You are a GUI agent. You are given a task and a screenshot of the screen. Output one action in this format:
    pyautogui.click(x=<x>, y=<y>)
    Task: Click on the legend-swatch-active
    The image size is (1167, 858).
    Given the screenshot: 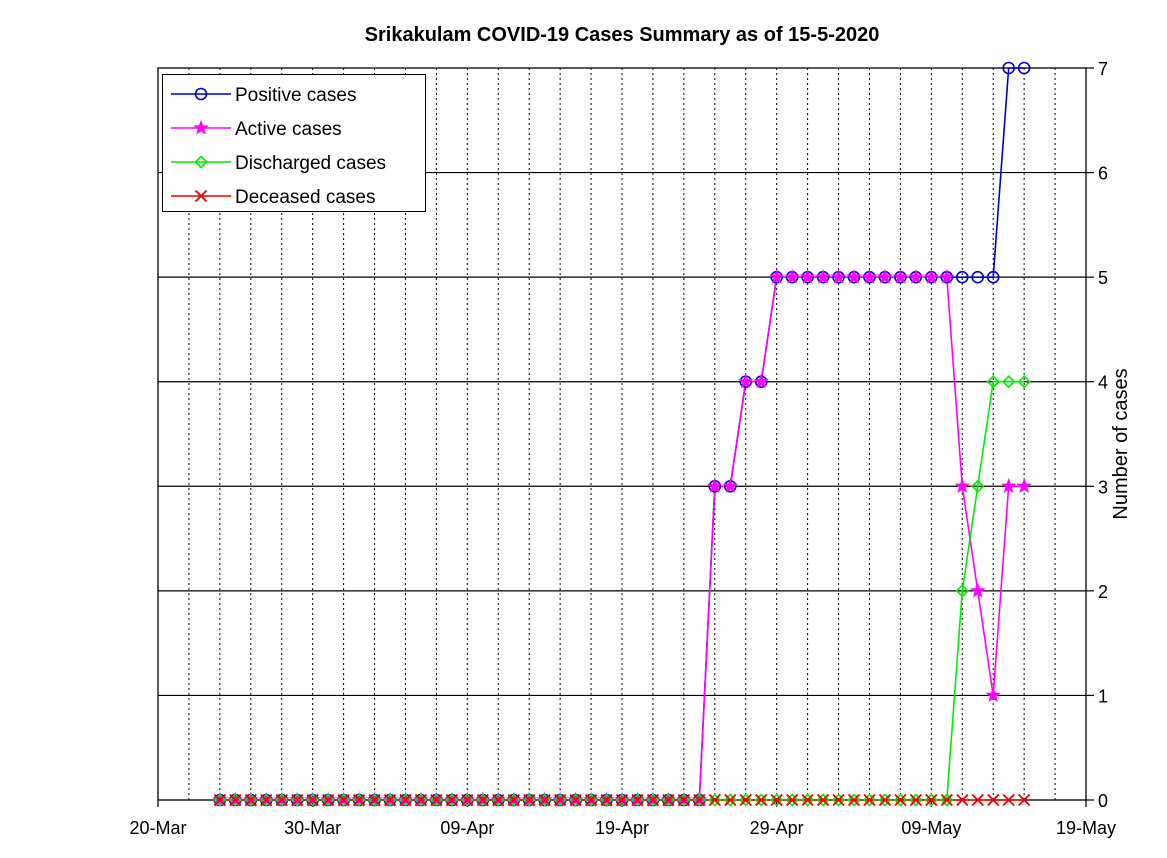 What is the action you would take?
    pyautogui.click(x=201, y=127)
    